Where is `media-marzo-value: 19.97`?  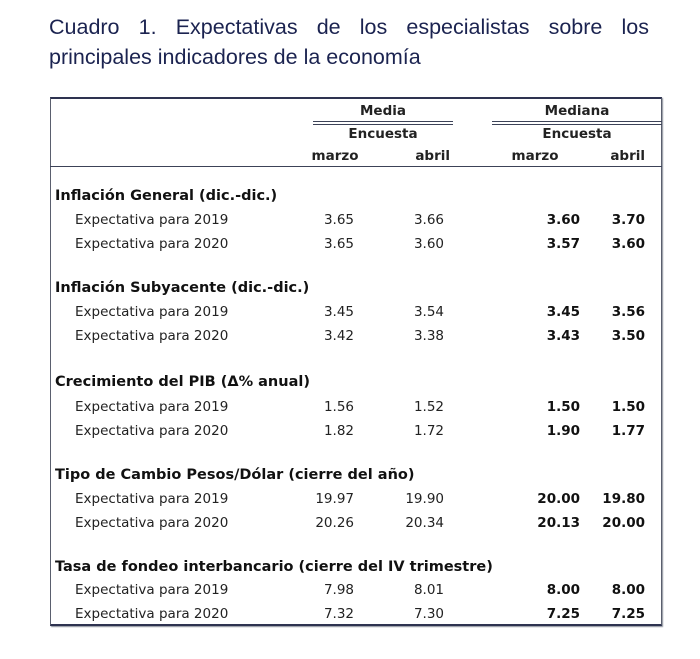 media-marzo-value: 19.97 is located at coordinates (334, 499).